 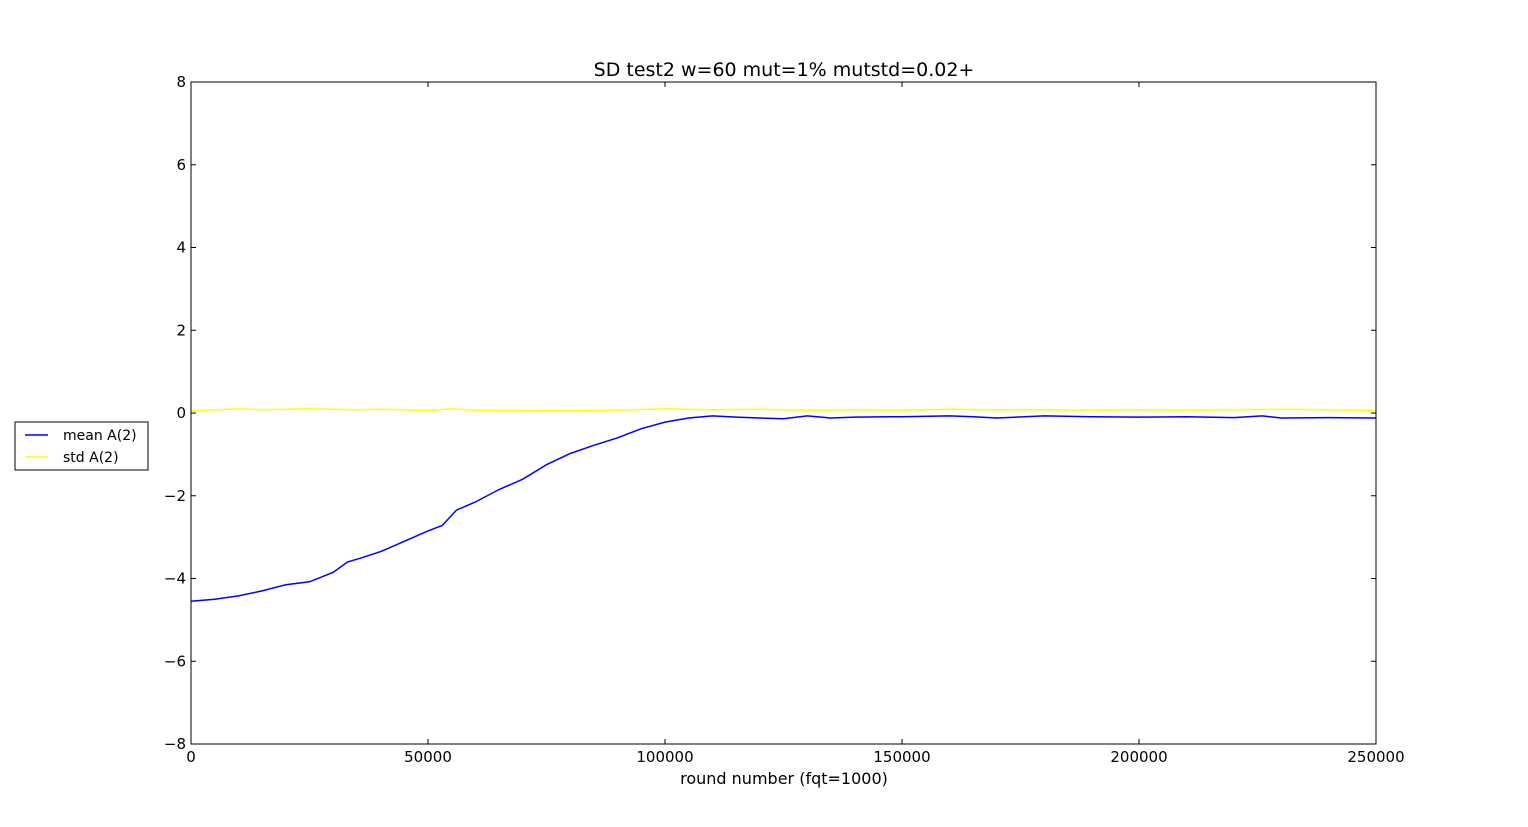 What do you see at coordinates (181, 413) in the screenshot?
I see `y-tick-label: 0` at bounding box center [181, 413].